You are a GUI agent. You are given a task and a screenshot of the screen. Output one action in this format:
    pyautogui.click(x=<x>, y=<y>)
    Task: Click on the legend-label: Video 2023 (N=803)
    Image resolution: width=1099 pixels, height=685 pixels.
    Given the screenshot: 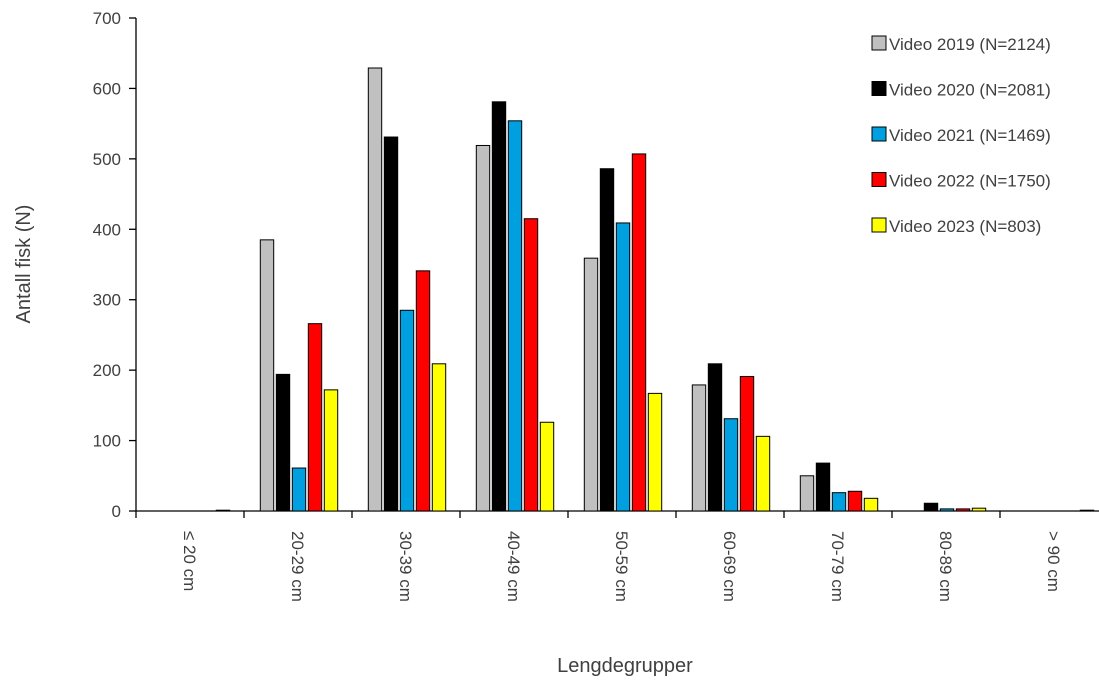 What is the action you would take?
    pyautogui.click(x=965, y=226)
    